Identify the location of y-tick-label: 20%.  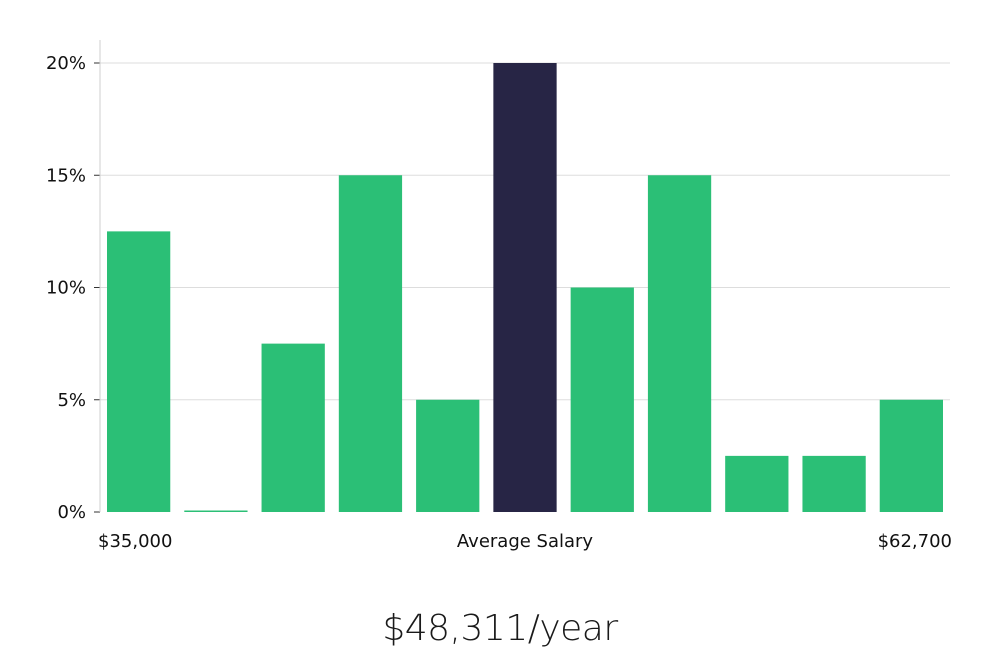
(66, 63).